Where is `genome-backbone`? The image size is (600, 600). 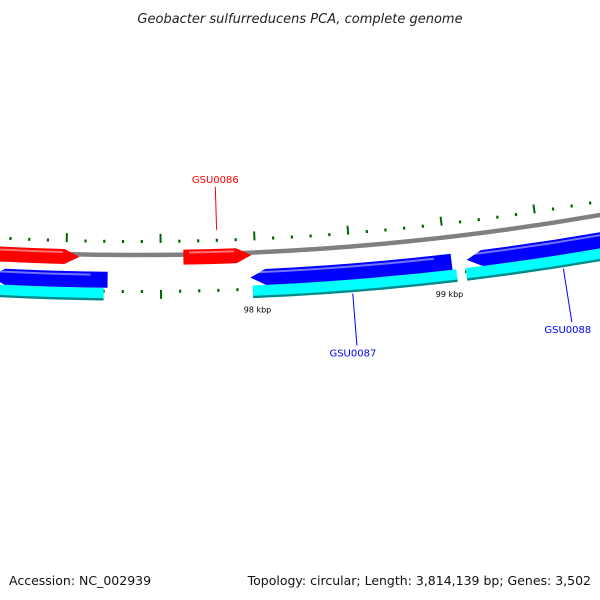
genome-backbone is located at coordinates (300, 235).